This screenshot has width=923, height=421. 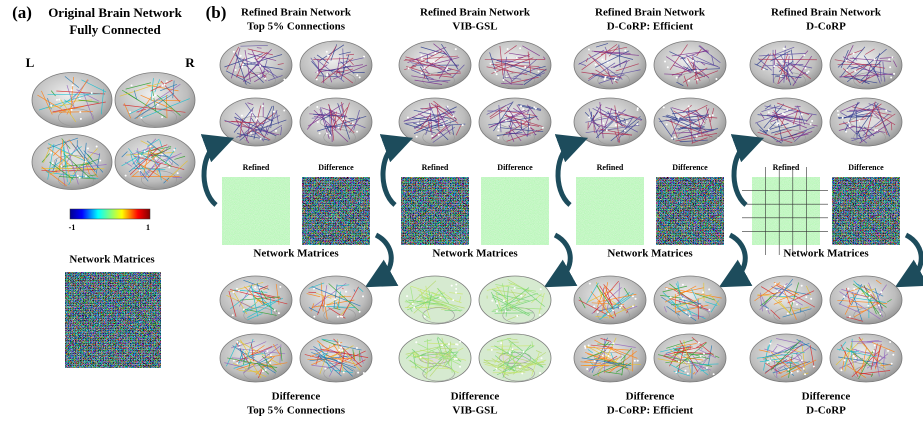 What do you see at coordinates (650, 411) in the screenshot?
I see `column-caption: D-CoRP: Efficient` at bounding box center [650, 411].